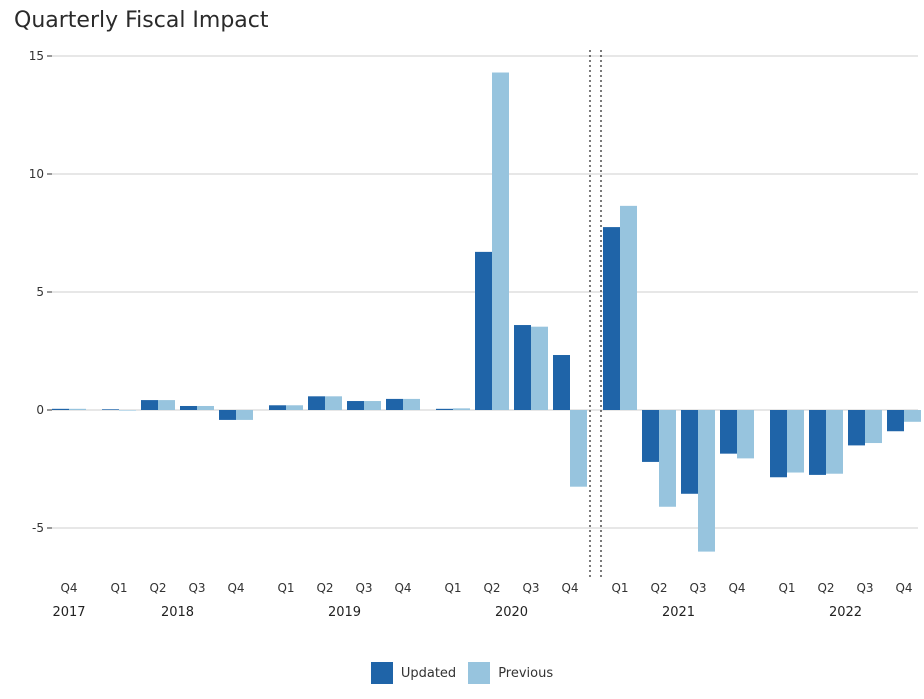 The image size is (924, 699). I want to click on y-tick-label: -5, so click(38, 528).